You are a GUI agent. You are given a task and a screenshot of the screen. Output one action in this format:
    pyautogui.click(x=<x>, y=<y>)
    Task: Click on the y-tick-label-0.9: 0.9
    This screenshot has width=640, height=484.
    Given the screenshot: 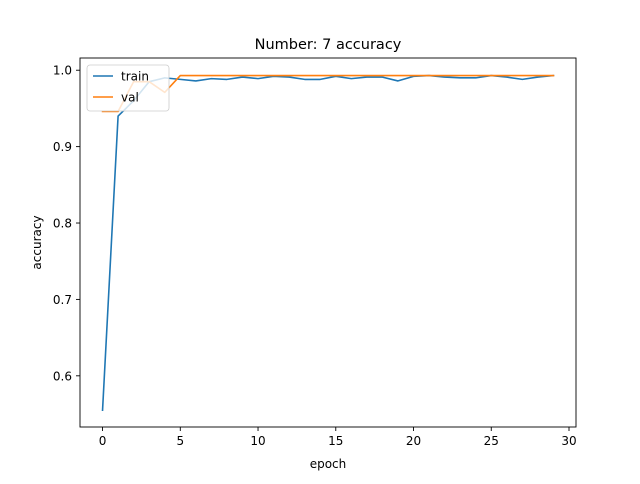 What is the action you would take?
    pyautogui.click(x=62, y=147)
    